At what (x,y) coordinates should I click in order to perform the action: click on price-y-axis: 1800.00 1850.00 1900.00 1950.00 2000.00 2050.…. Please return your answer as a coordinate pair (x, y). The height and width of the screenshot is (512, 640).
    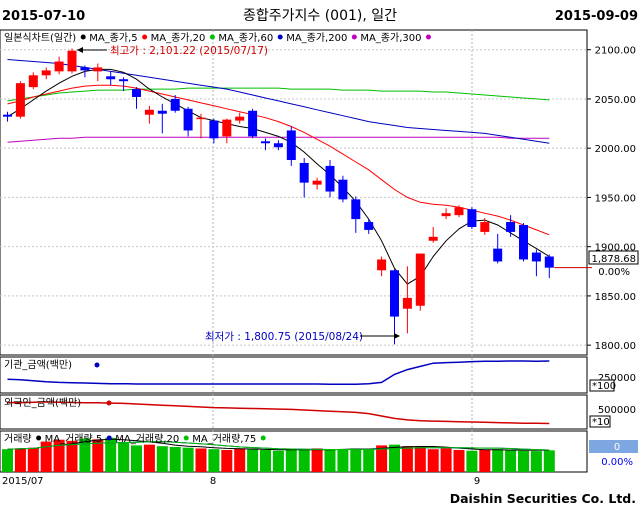
    Looking at the image, I should click on (611, 199).